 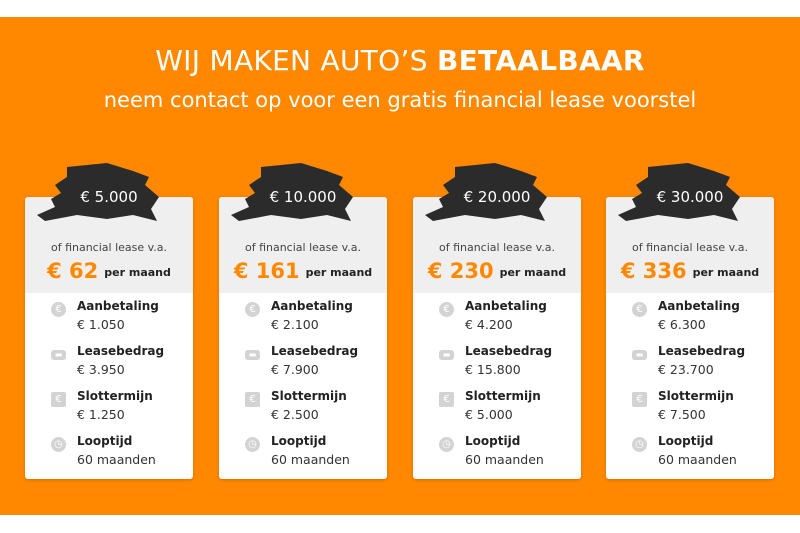 What do you see at coordinates (690, 197) in the screenshot?
I see `car-price: € 30.000` at bounding box center [690, 197].